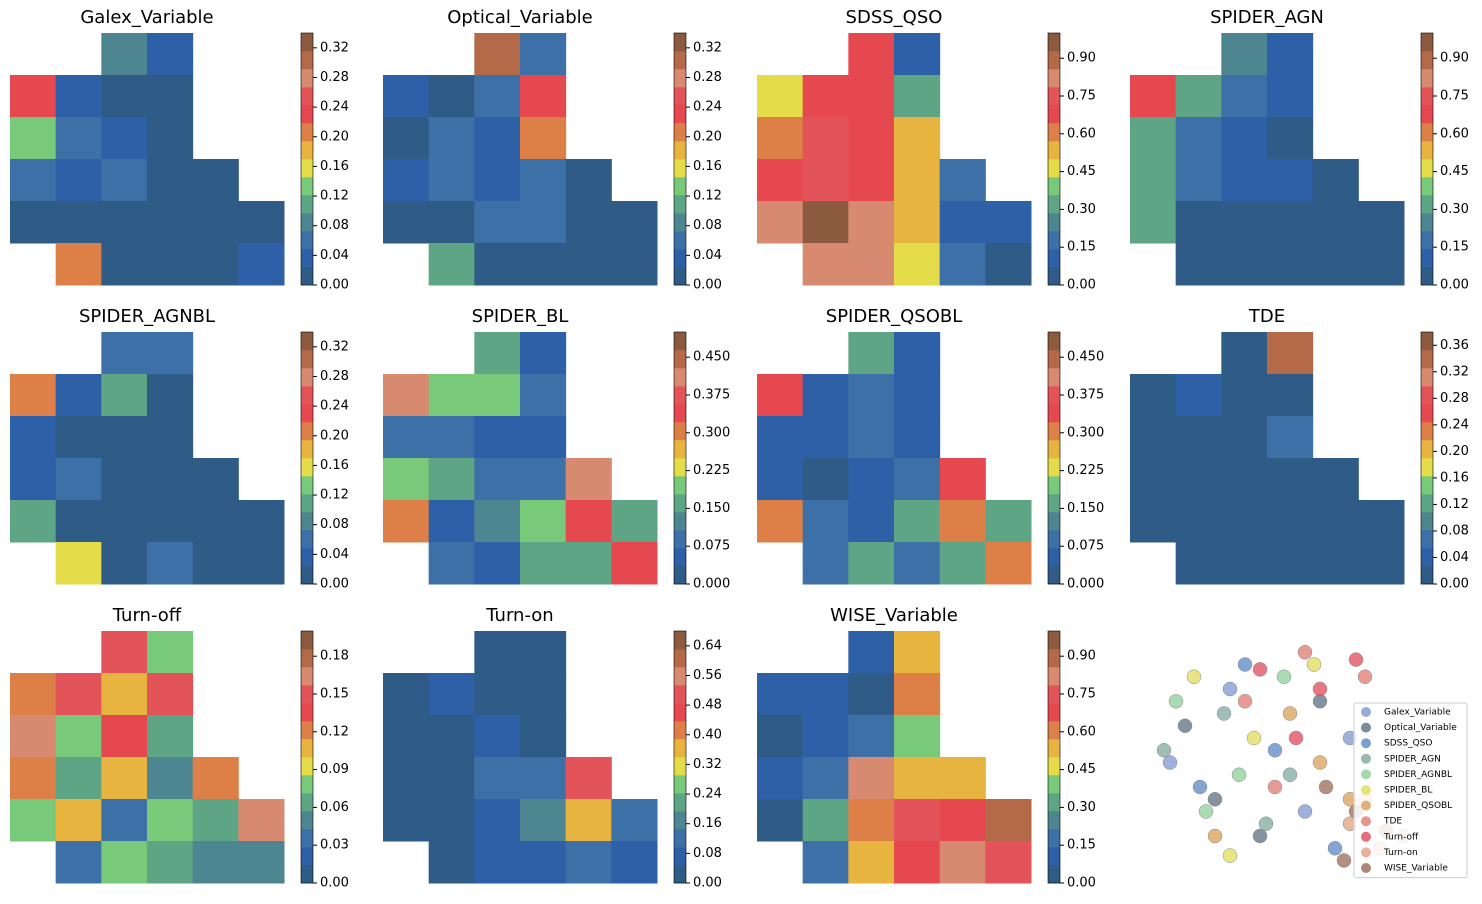 Image resolution: width=1482 pixels, height=904 pixels. What do you see at coordinates (894, 615) in the screenshot?
I see `panel-title: WISE_Variable` at bounding box center [894, 615].